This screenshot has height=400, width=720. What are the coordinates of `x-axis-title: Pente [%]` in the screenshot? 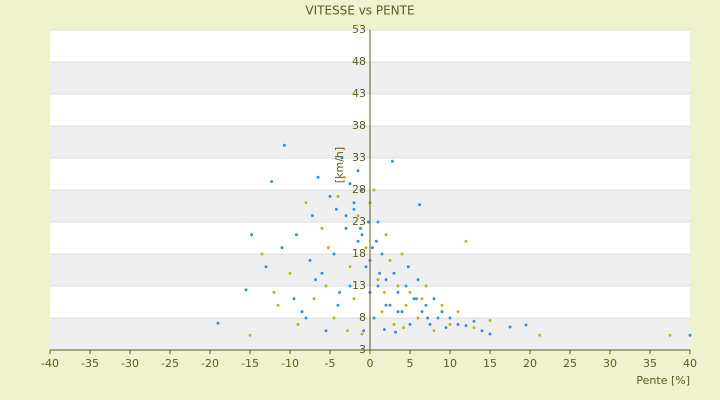 It's located at (663, 380).